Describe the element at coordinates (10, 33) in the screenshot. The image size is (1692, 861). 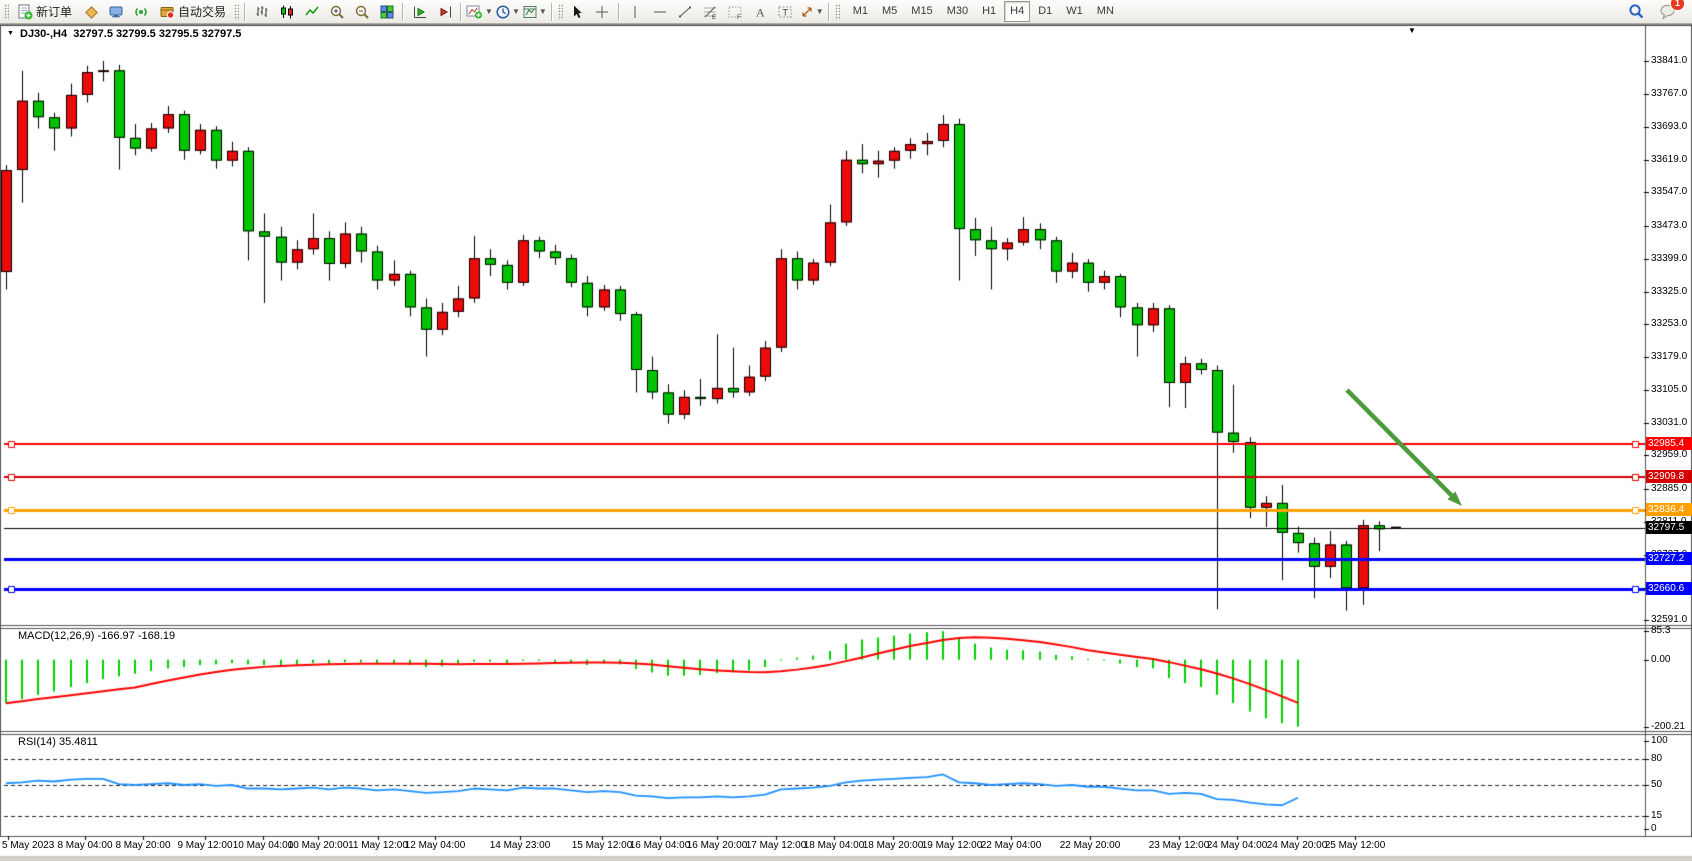
I see `chart-title-caret-icon: ▼` at that location.